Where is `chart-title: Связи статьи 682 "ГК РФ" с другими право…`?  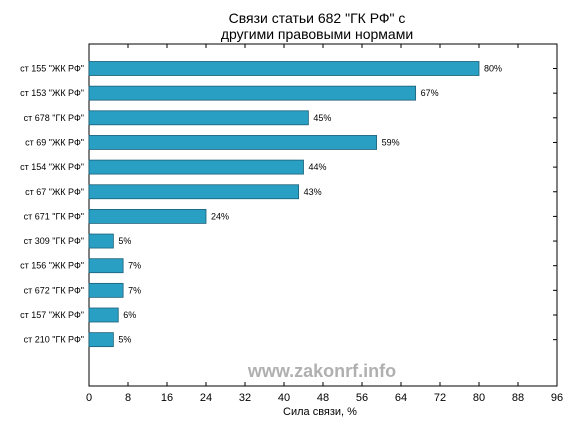 chart-title: Связи статьи 682 "ГК РФ" с другими право… is located at coordinates (317, 26).